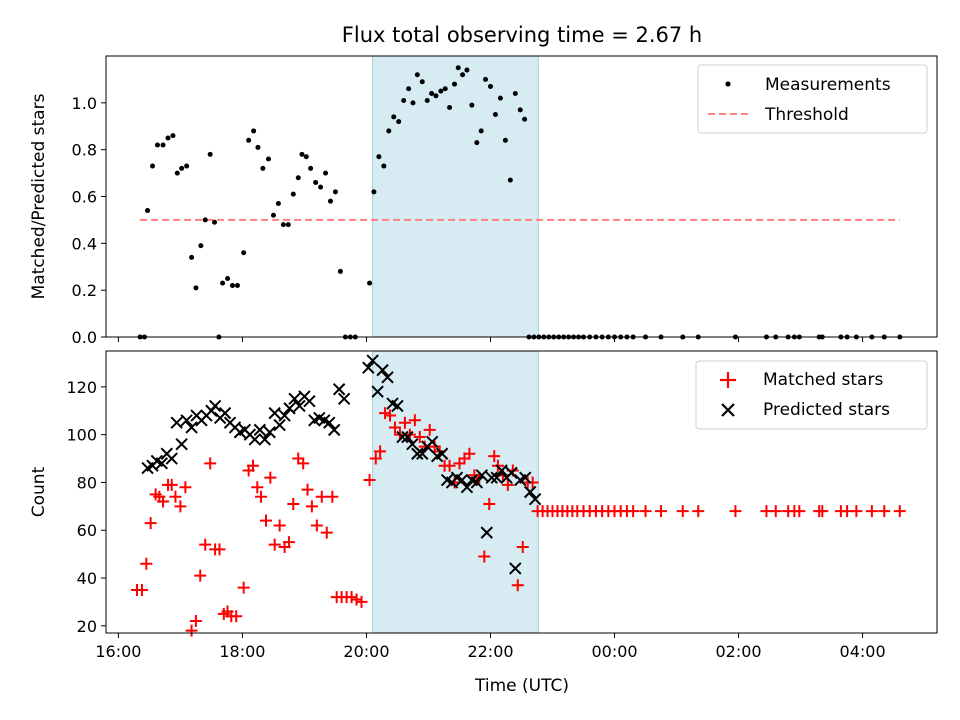 This screenshot has height=720, width=960. I want to click on legend-measurements-label: Measurements, so click(828, 85).